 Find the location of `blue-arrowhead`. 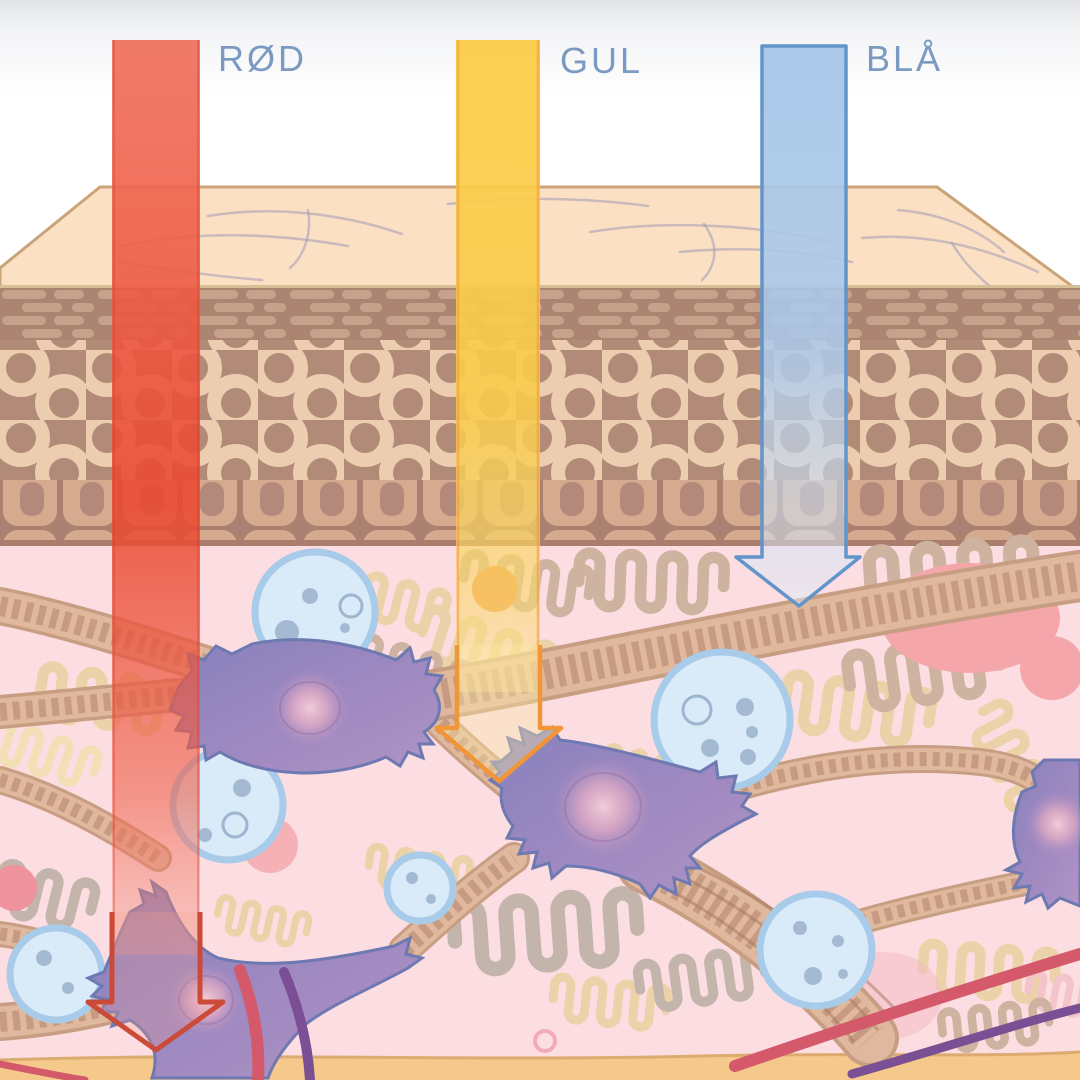

blue-arrowhead is located at coordinates (798, 326).